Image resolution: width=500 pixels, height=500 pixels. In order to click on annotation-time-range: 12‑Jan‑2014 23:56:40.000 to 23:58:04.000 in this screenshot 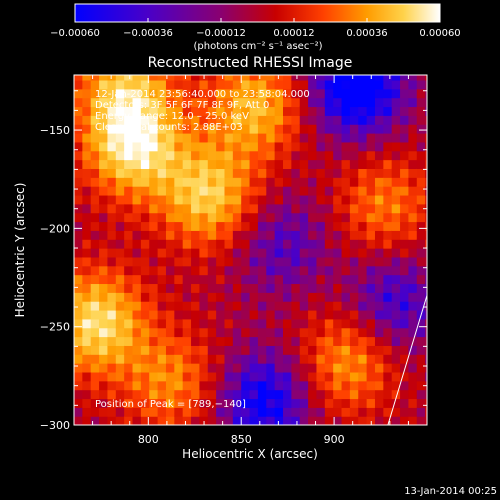, I will do `click(202, 94)`.